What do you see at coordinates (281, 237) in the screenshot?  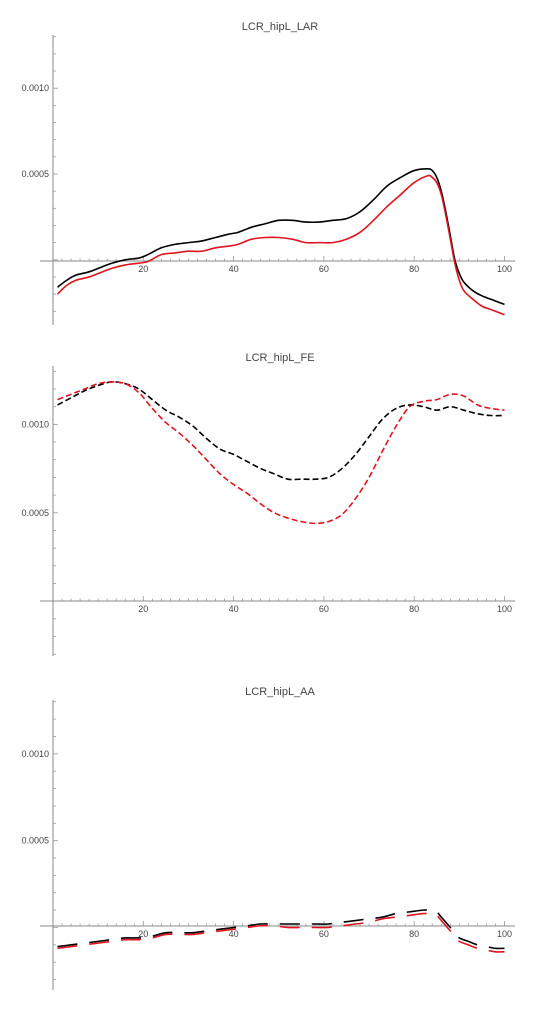 I see `series-line-lar-black` at bounding box center [281, 237].